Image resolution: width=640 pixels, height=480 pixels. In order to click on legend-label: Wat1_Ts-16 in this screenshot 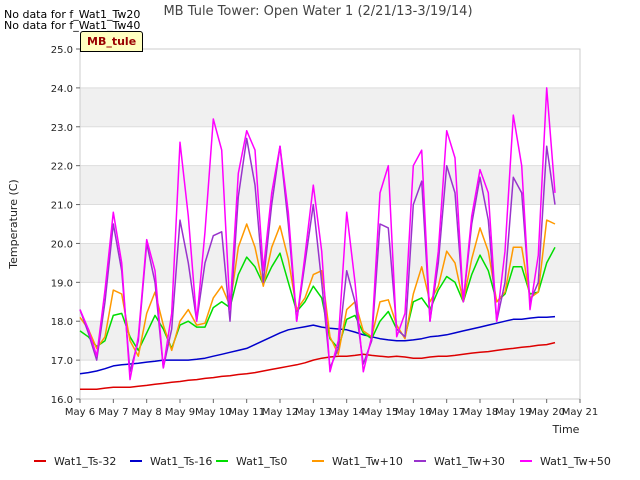, I will do `click(181, 461)`.